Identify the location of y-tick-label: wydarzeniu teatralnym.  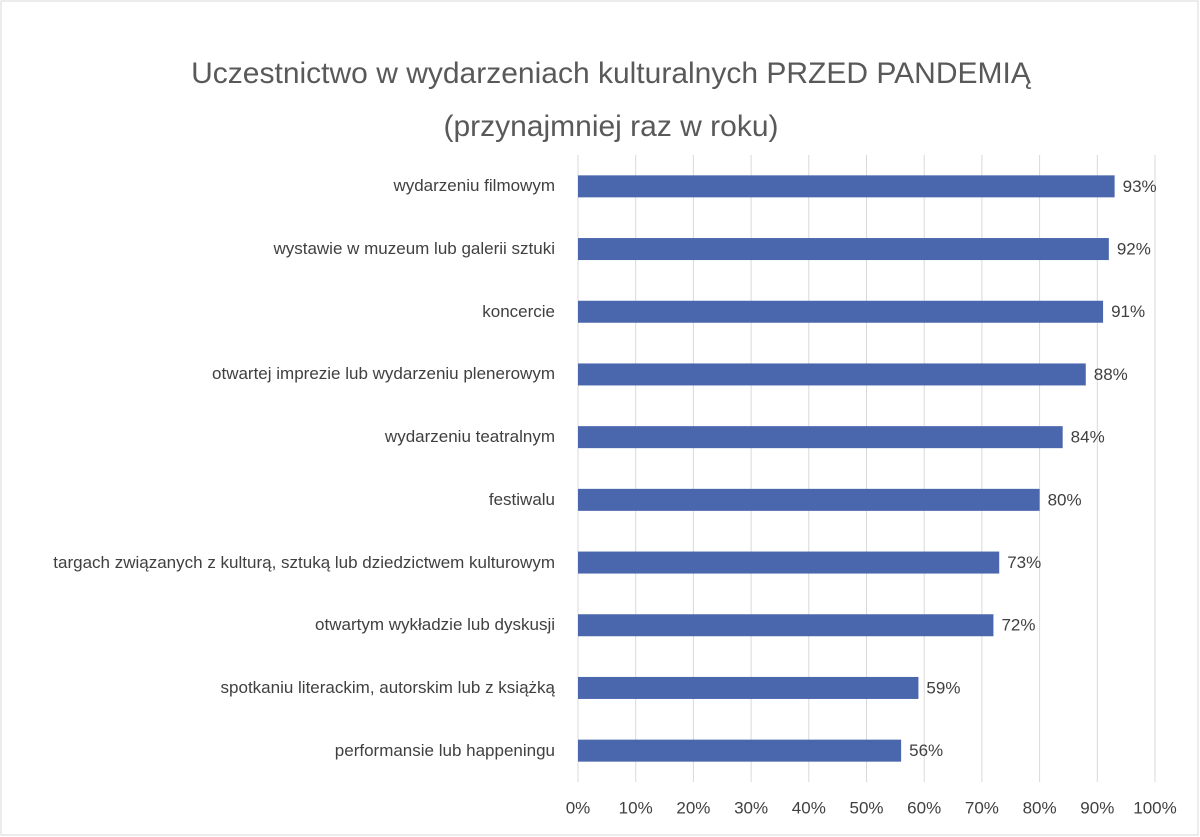
(469, 437).